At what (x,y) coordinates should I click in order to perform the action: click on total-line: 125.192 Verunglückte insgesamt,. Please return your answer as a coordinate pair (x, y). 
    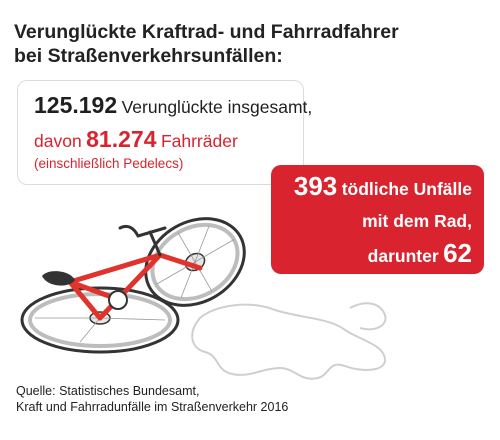
    Looking at the image, I should click on (173, 105).